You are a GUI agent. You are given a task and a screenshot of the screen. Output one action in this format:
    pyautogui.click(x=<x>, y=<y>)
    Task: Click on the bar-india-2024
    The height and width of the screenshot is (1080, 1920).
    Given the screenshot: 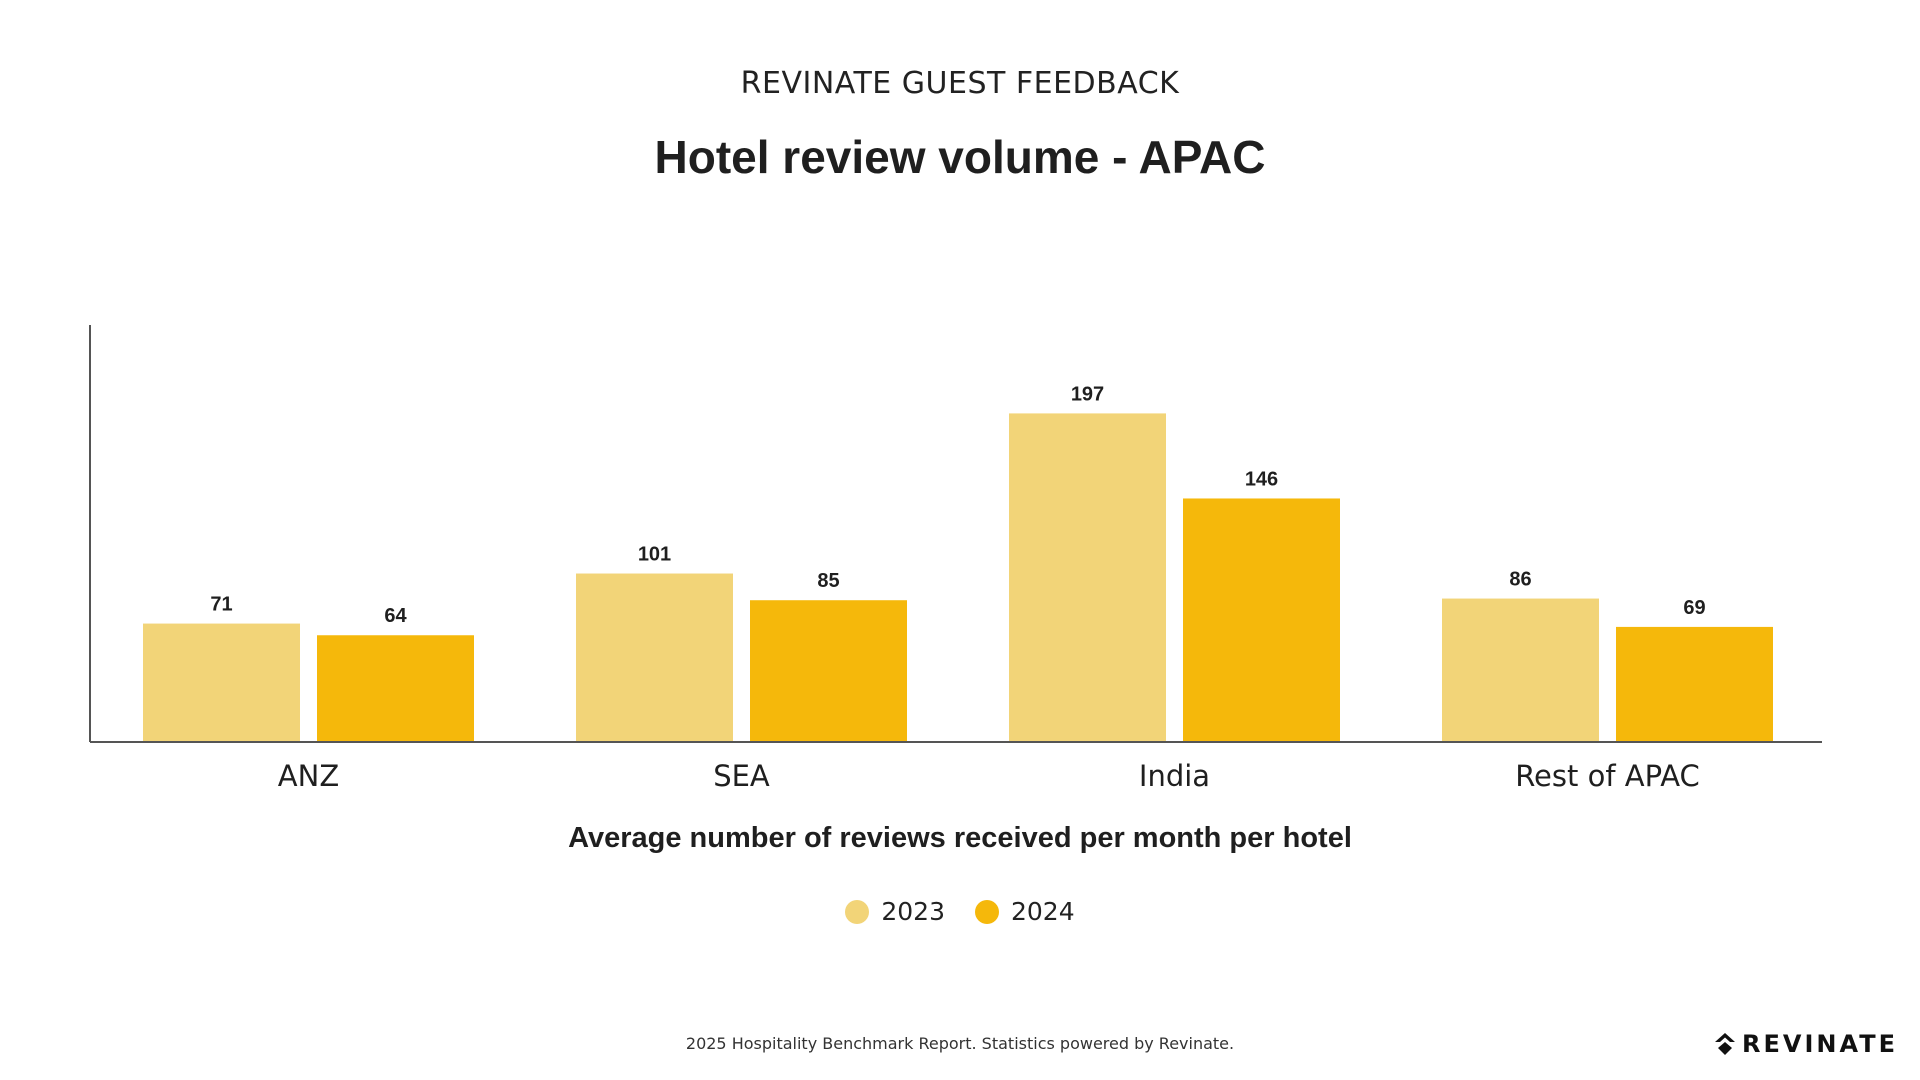 What is the action you would take?
    pyautogui.click(x=1261, y=620)
    